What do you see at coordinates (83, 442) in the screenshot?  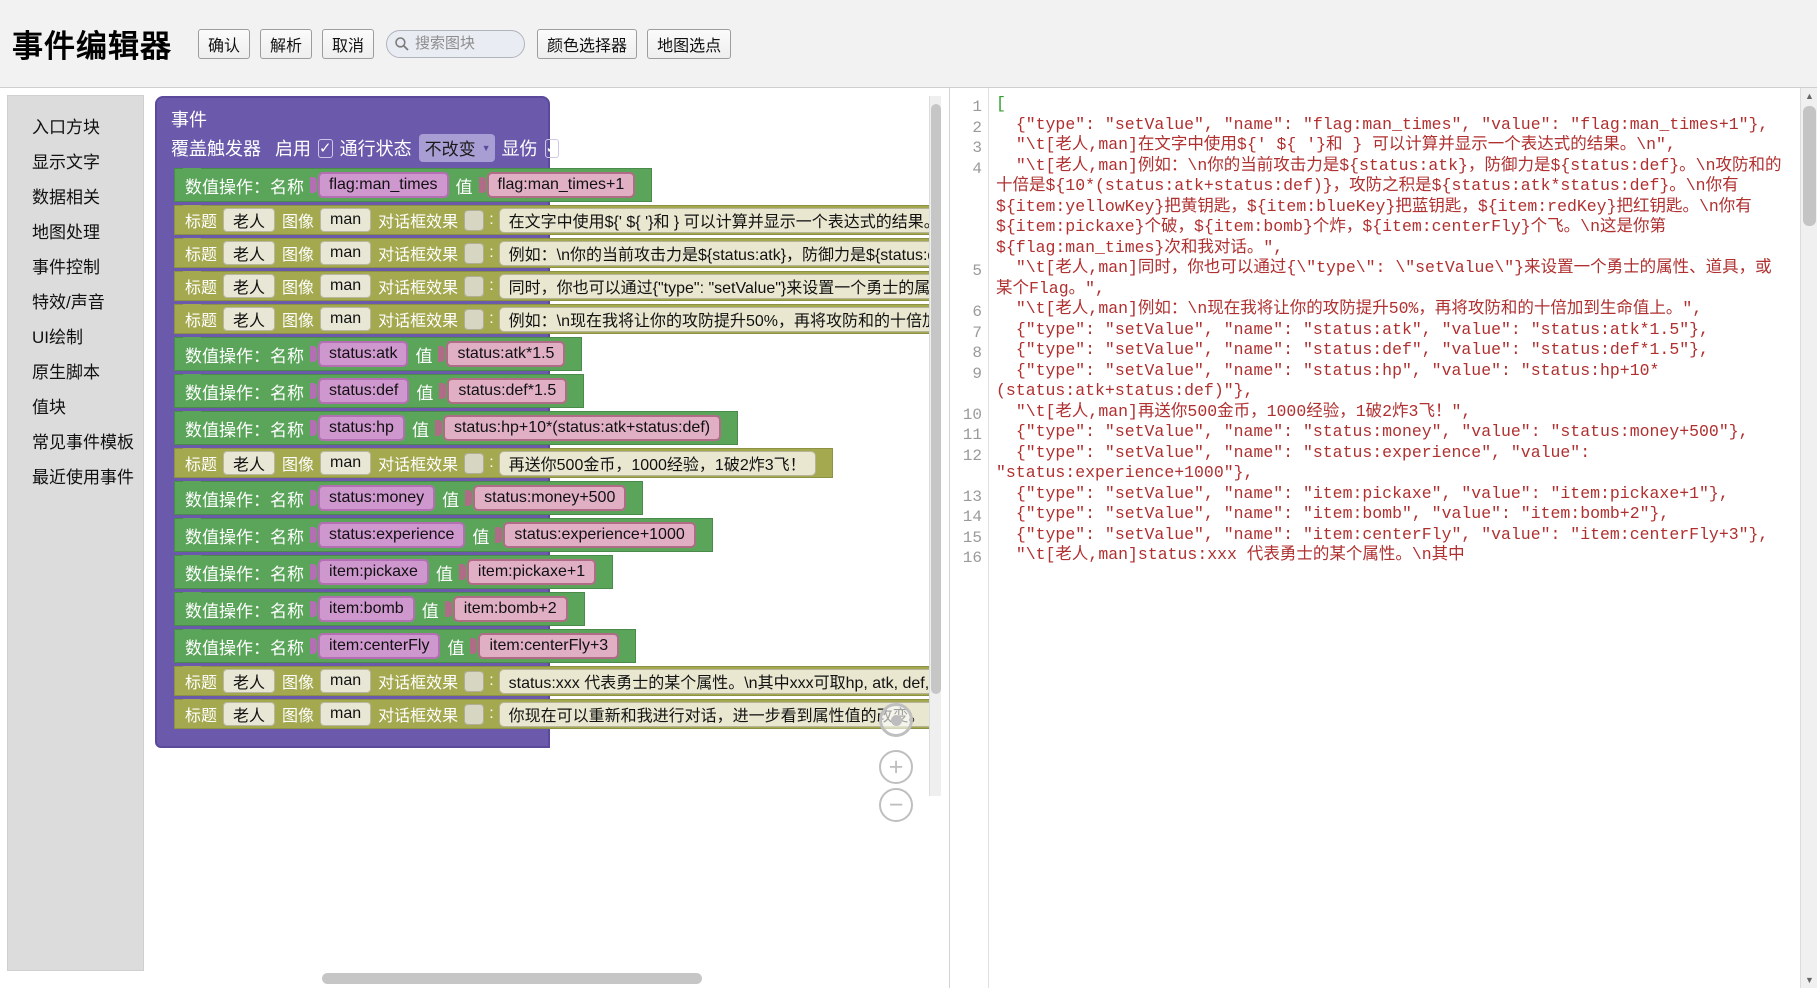 I see `sidebar-item-templates: 常见事件模板` at bounding box center [83, 442].